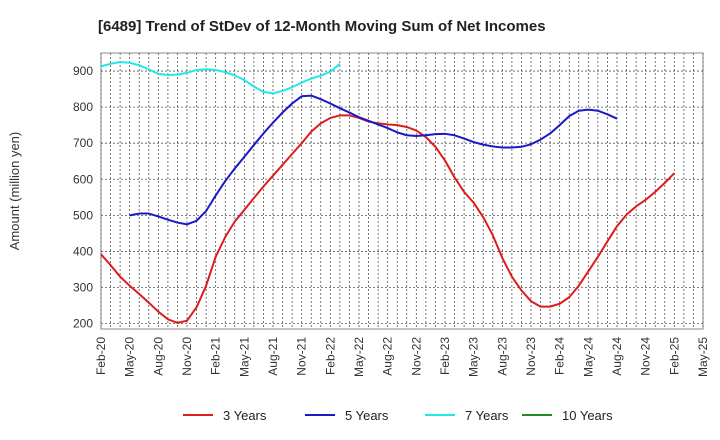 The image size is (720, 440). What do you see at coordinates (83, 288) in the screenshot?
I see `y-tick-label: 300` at bounding box center [83, 288].